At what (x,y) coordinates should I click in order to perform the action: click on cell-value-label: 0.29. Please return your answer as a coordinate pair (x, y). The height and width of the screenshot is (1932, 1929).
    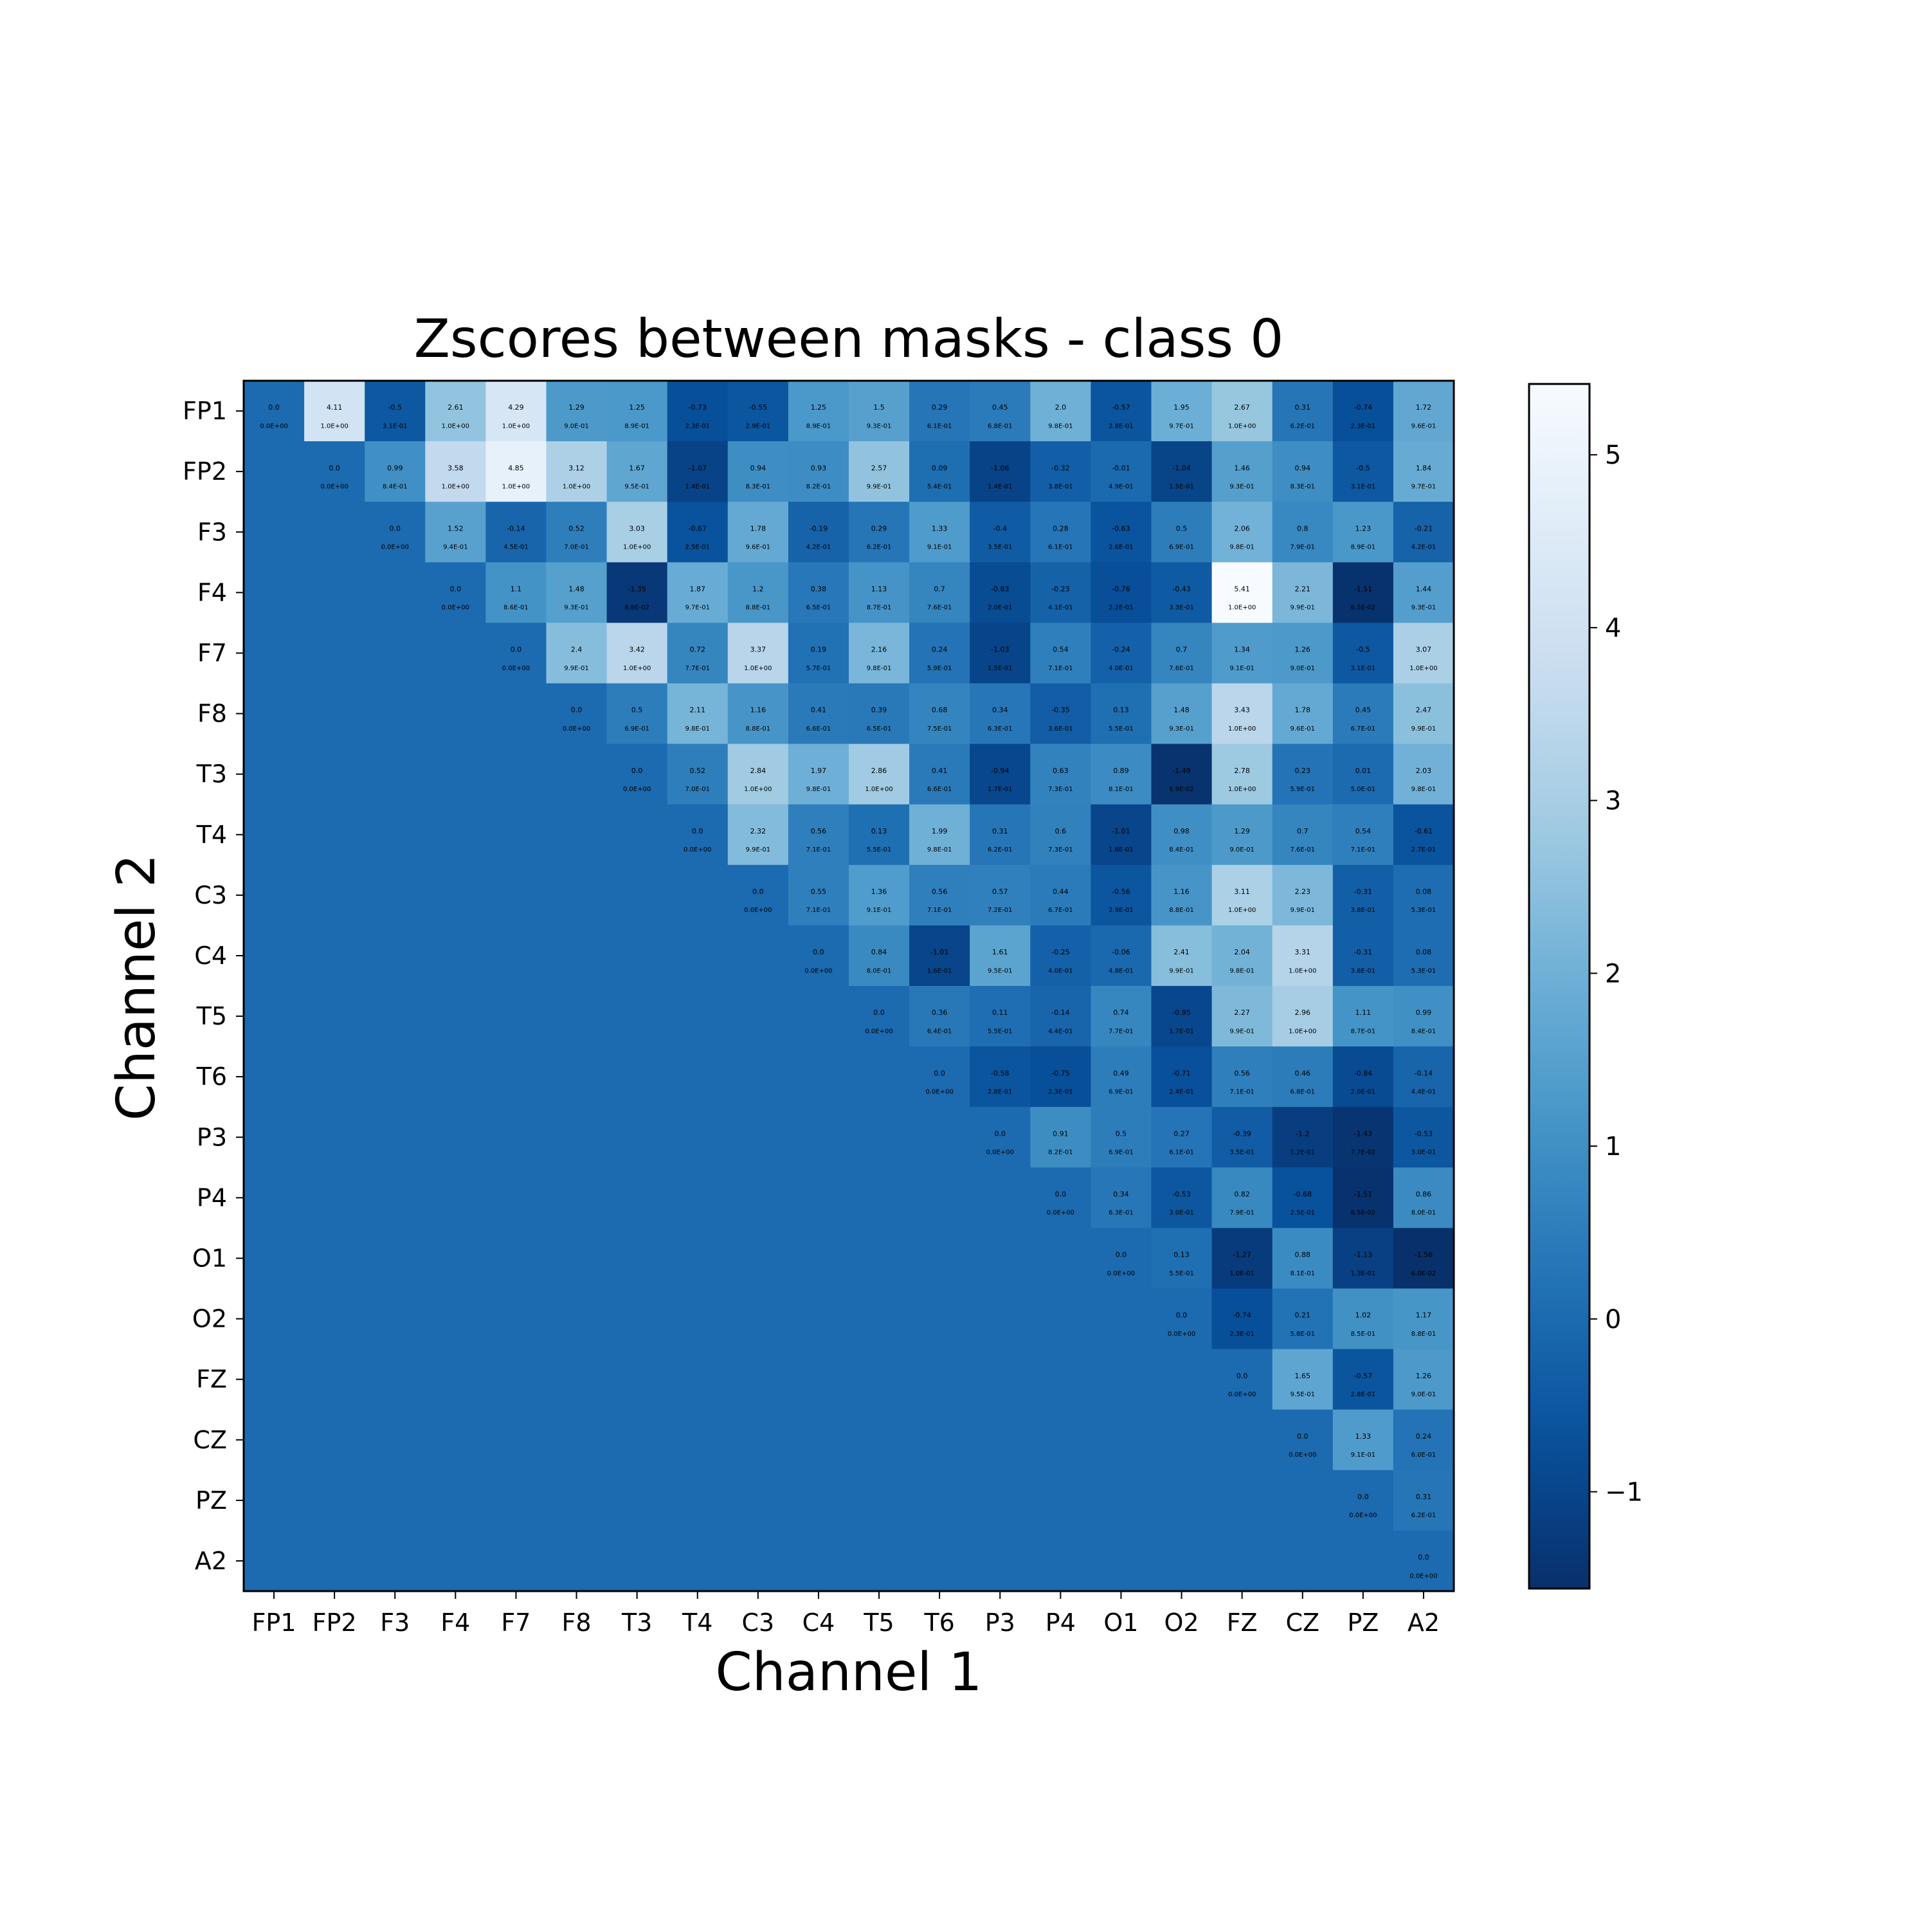
    Looking at the image, I should click on (879, 528).